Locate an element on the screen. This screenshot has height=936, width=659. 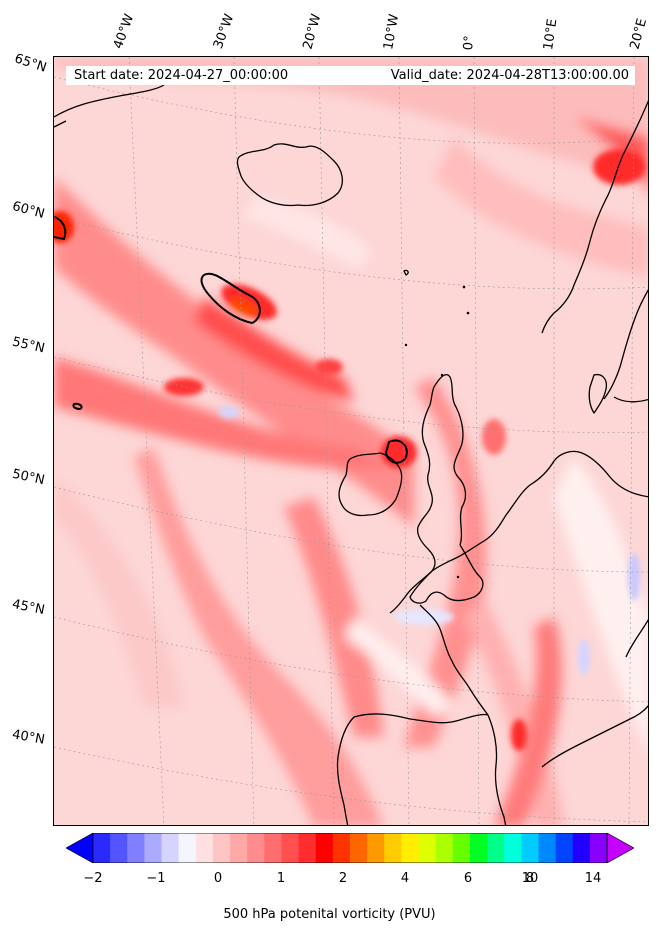
france-coast is located at coordinates (454, 660).